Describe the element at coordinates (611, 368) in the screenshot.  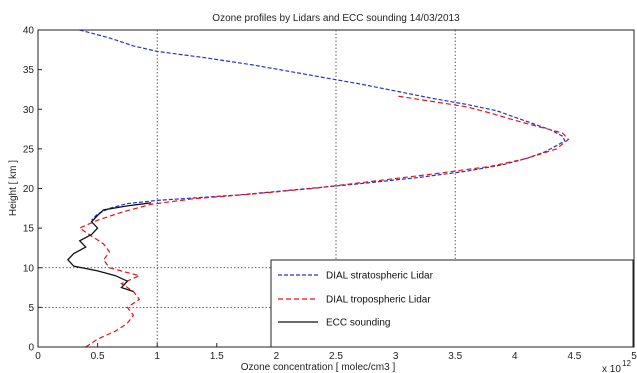
I see `x-axis-multiplier: x 10` at that location.